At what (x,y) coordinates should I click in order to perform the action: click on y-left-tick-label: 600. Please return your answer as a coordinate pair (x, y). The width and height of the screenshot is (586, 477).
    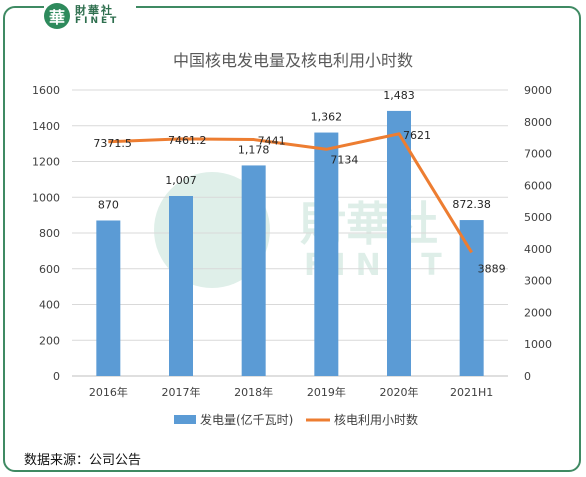
    Looking at the image, I should click on (49, 269).